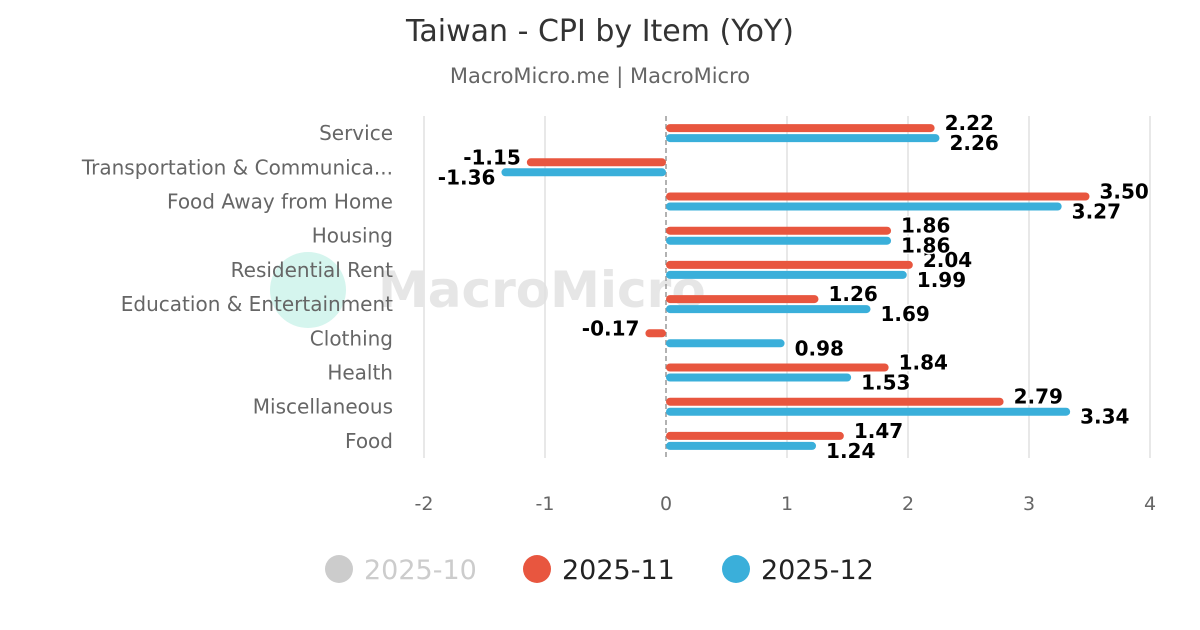  Describe the element at coordinates (904, 314) in the screenshot. I see `data-label: 1.69` at that location.